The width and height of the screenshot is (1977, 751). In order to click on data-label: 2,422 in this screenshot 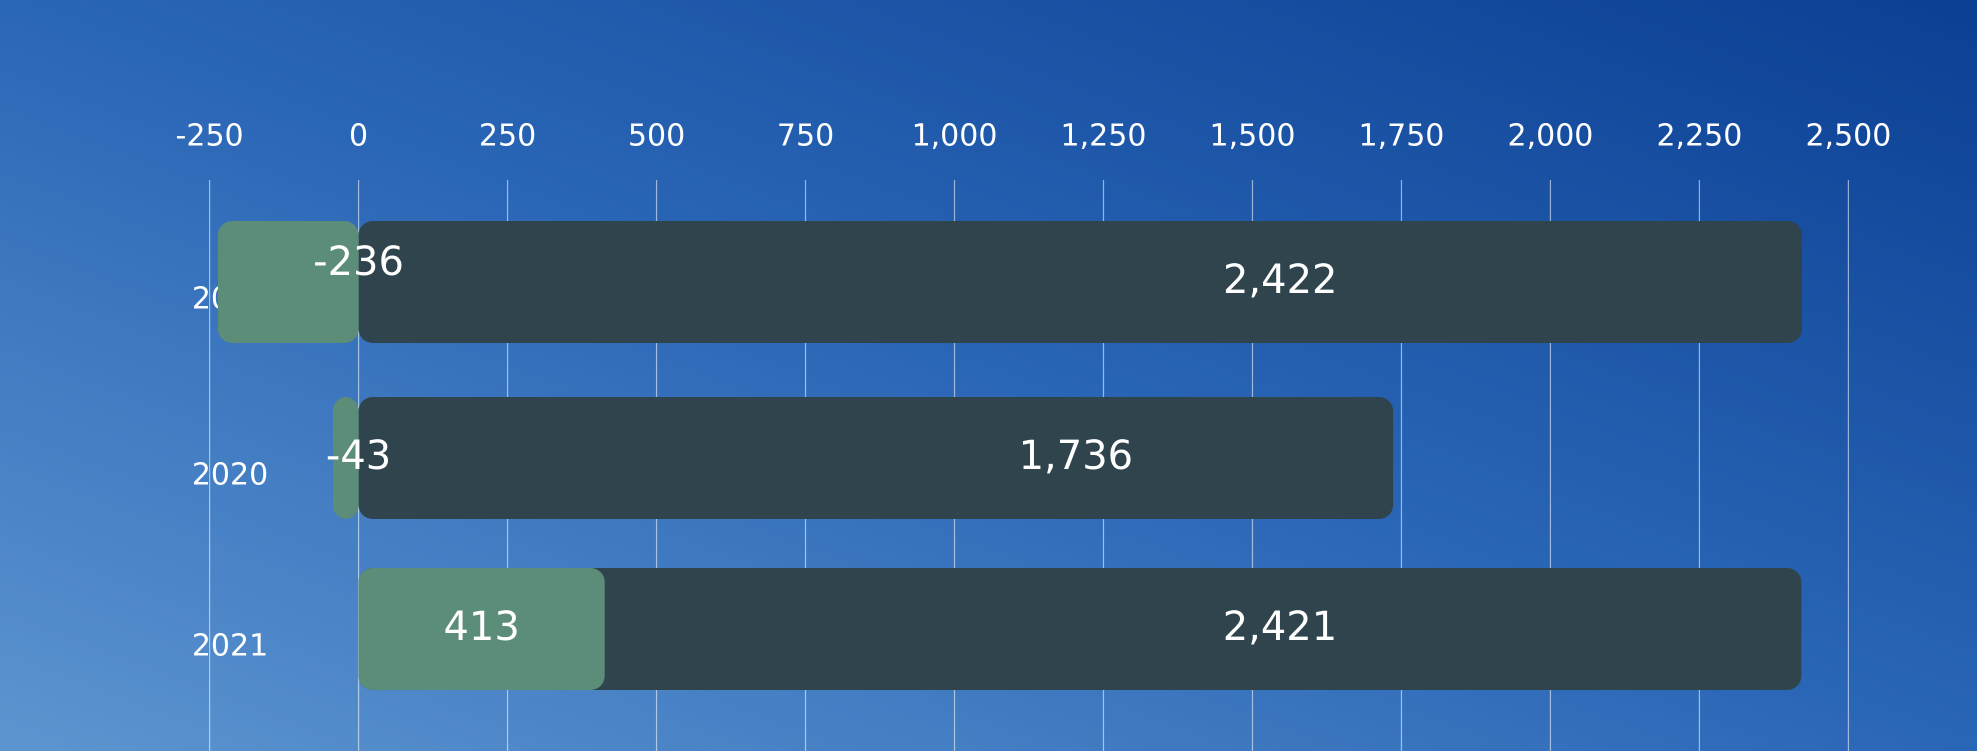, I will do `click(1280, 280)`.